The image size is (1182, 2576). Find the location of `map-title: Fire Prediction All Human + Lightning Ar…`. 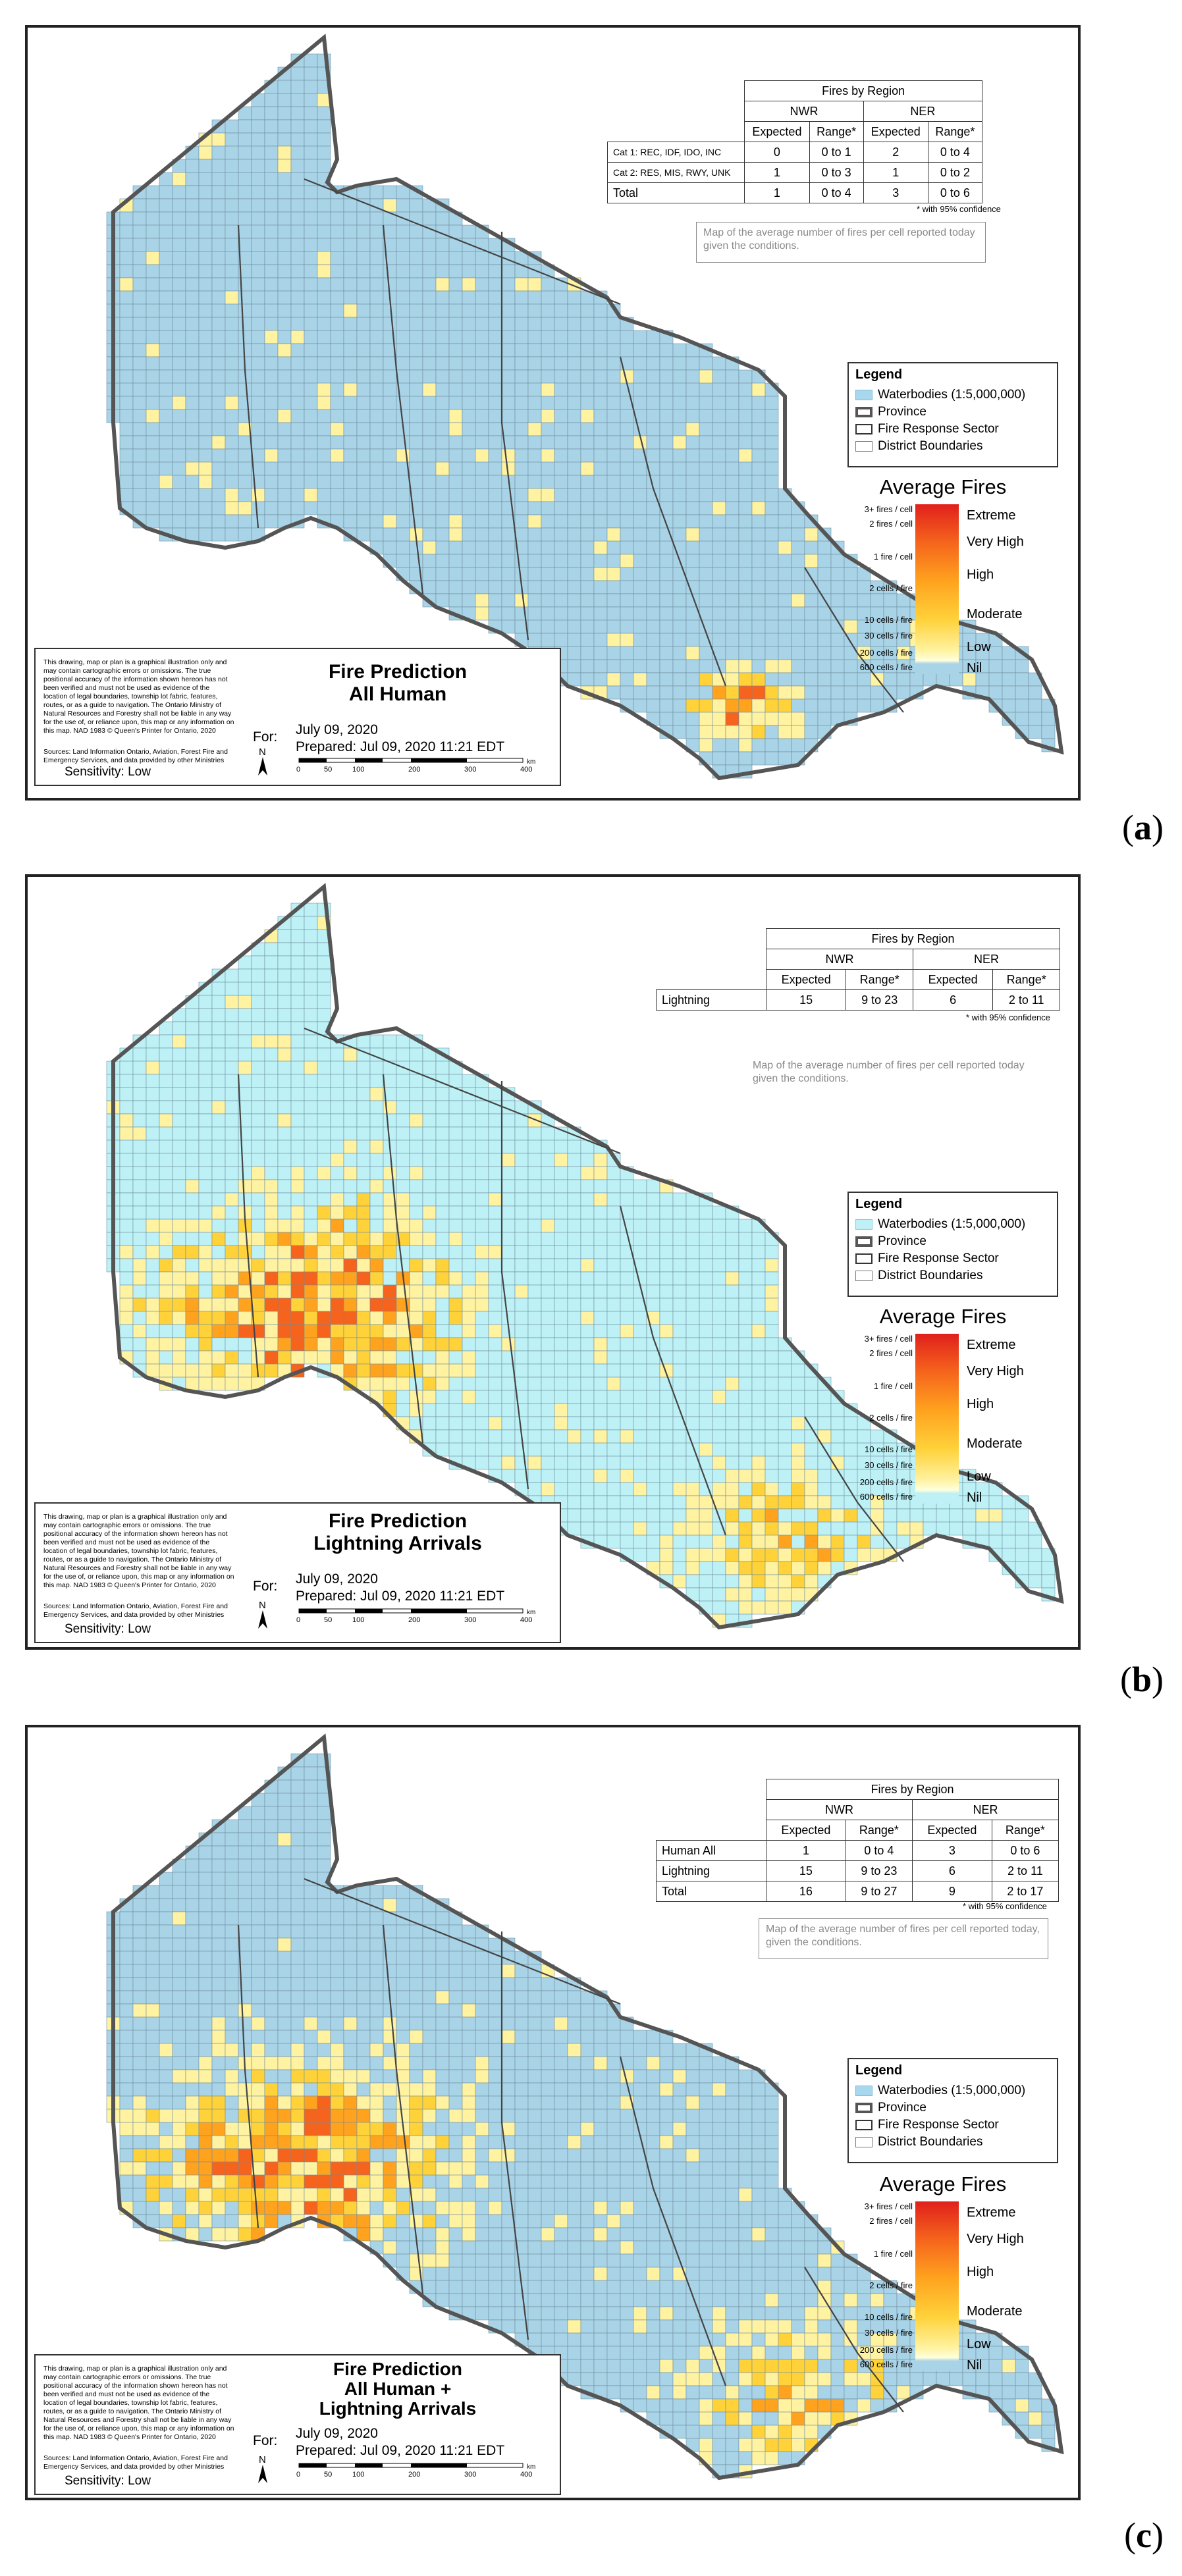

map-title: Fire Prediction All Human + Lightning Ar… is located at coordinates (398, 2389).